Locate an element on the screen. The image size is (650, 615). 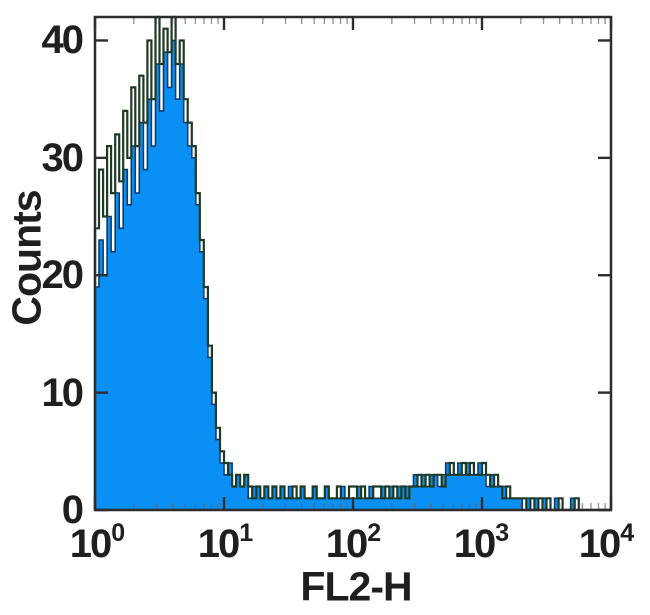
x-tick-exponent: 3 is located at coordinates (502, 533).